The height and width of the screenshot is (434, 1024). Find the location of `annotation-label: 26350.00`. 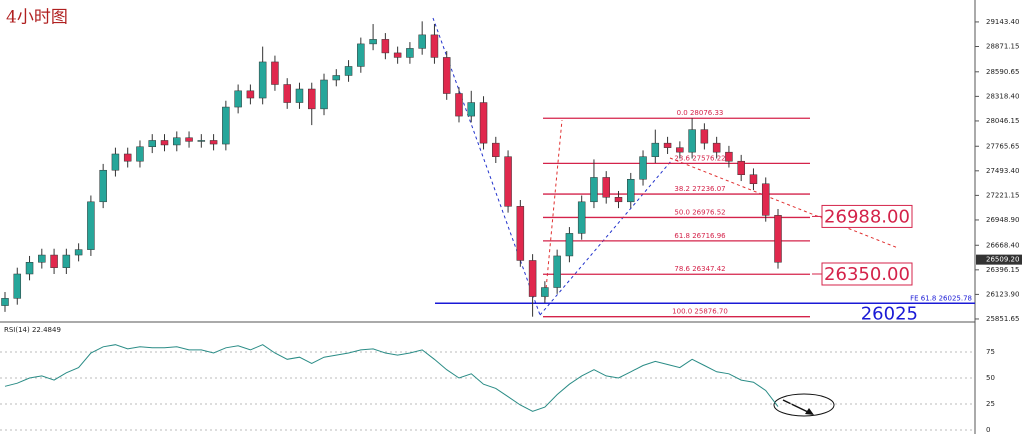

annotation-label: 26350.00 is located at coordinates (867, 274).